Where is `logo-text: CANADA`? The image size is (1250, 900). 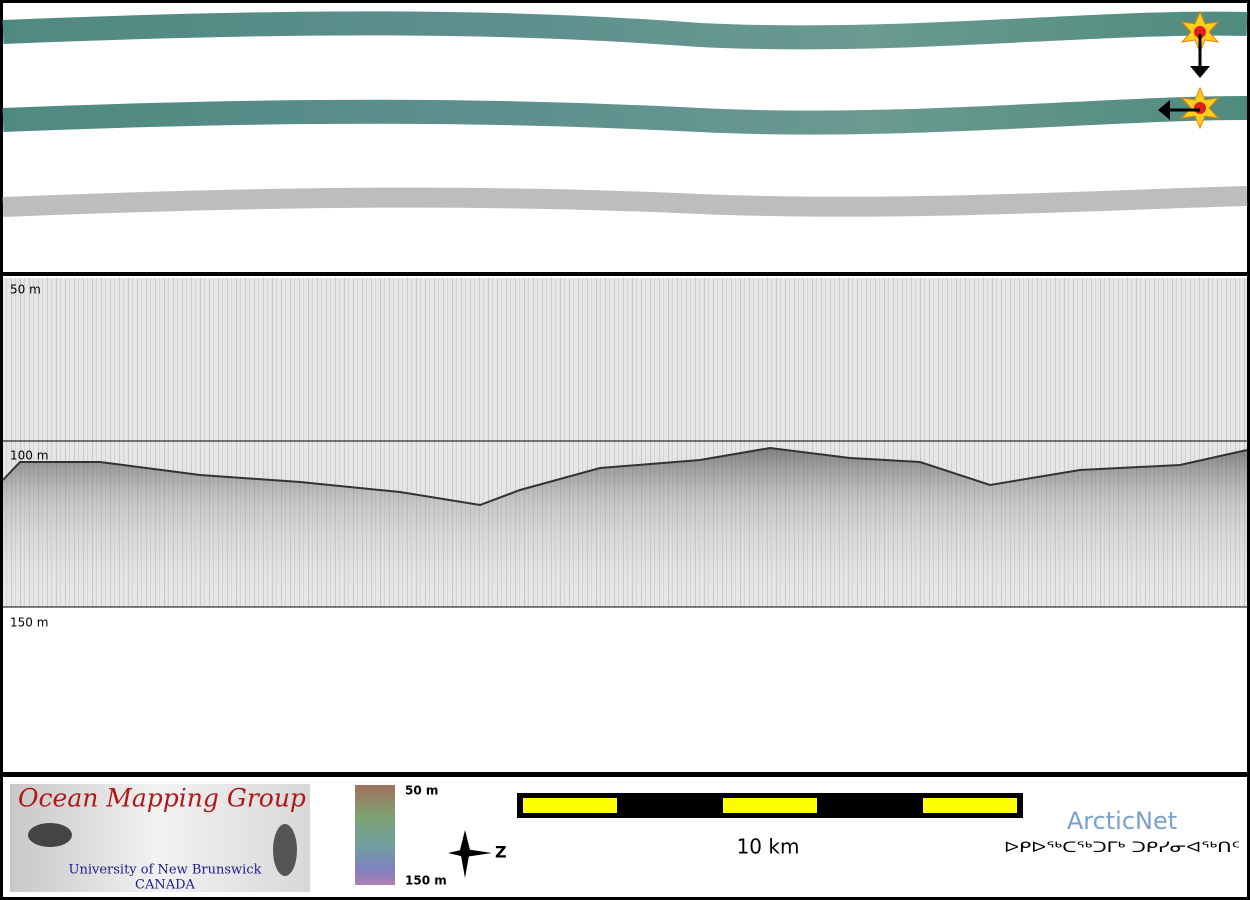 logo-text: CANADA is located at coordinates (165, 885).